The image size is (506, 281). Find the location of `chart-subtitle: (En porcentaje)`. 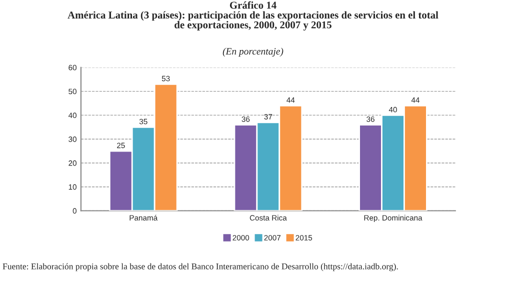

chart-subtitle: (En porcentaje) is located at coordinates (253, 52).